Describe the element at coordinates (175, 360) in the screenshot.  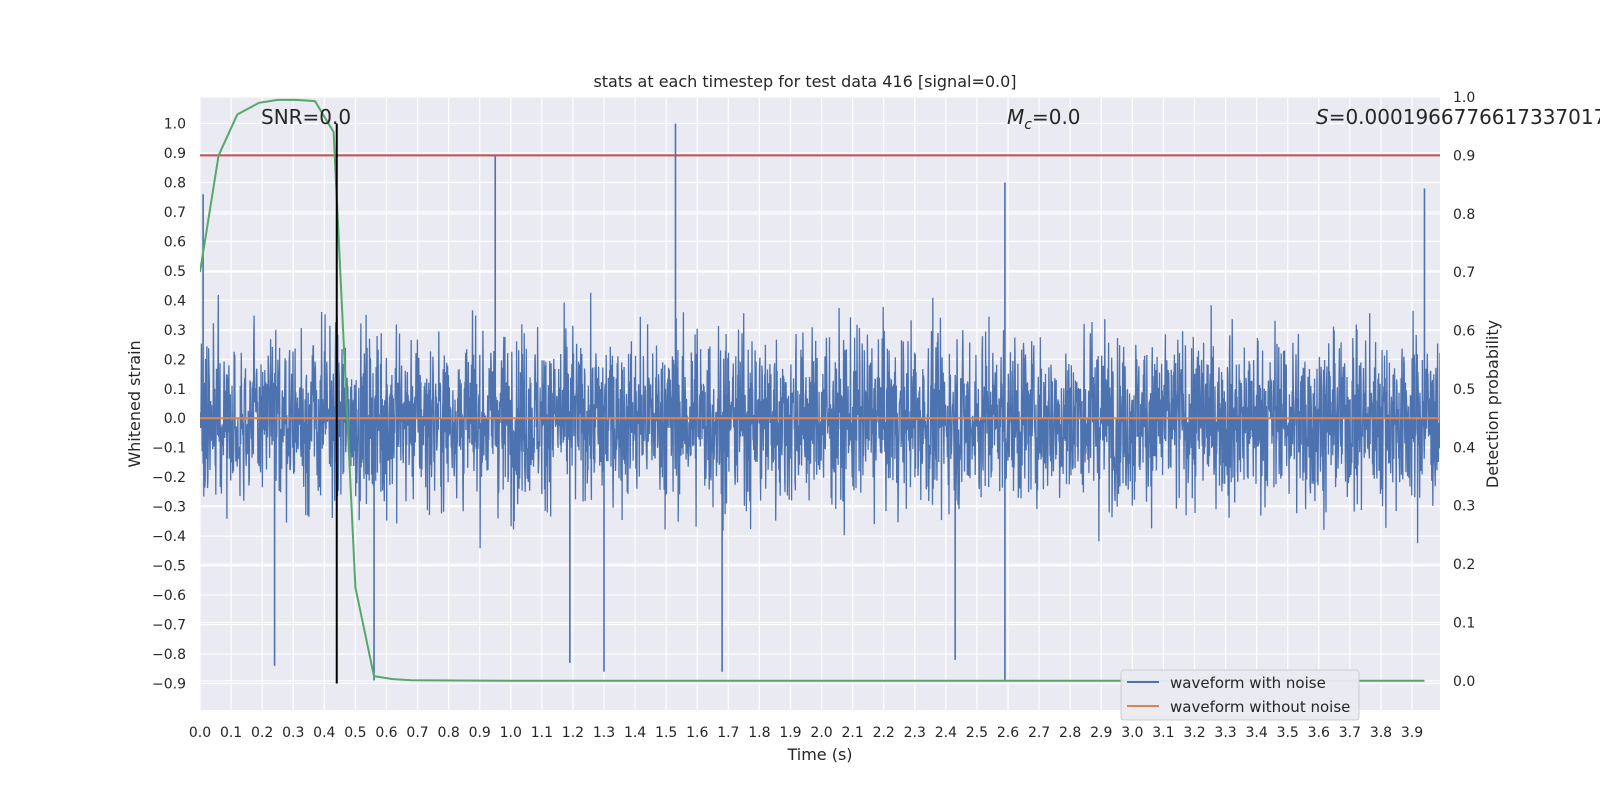
I see `y-tick-label: 0.2` at that location.